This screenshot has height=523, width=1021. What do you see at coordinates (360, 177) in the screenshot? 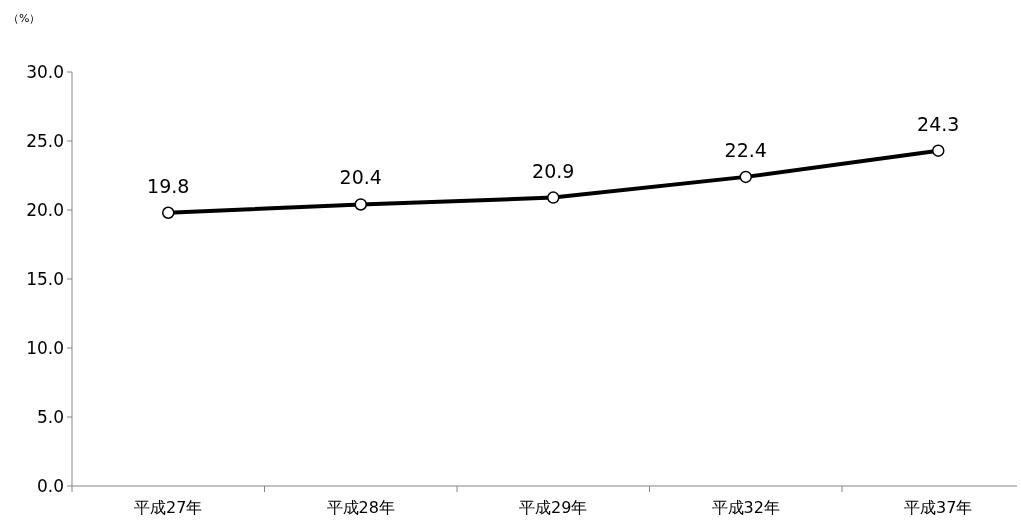
I see `data-label: 20.4` at bounding box center [360, 177].